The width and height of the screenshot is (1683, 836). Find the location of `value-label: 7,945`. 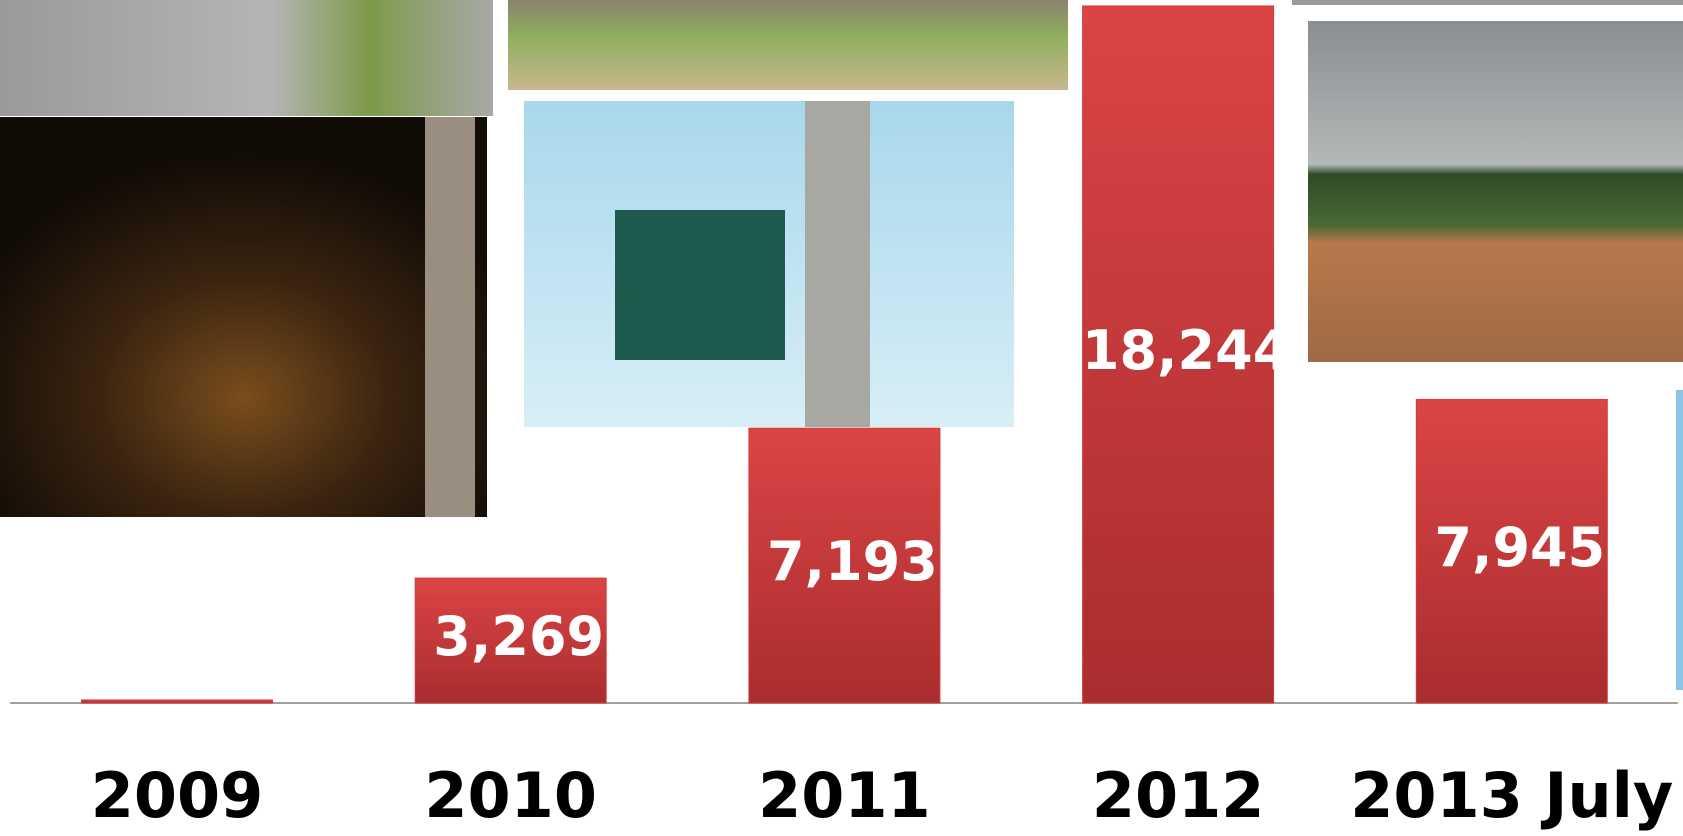

value-label: 7,945 is located at coordinates (1519, 547).